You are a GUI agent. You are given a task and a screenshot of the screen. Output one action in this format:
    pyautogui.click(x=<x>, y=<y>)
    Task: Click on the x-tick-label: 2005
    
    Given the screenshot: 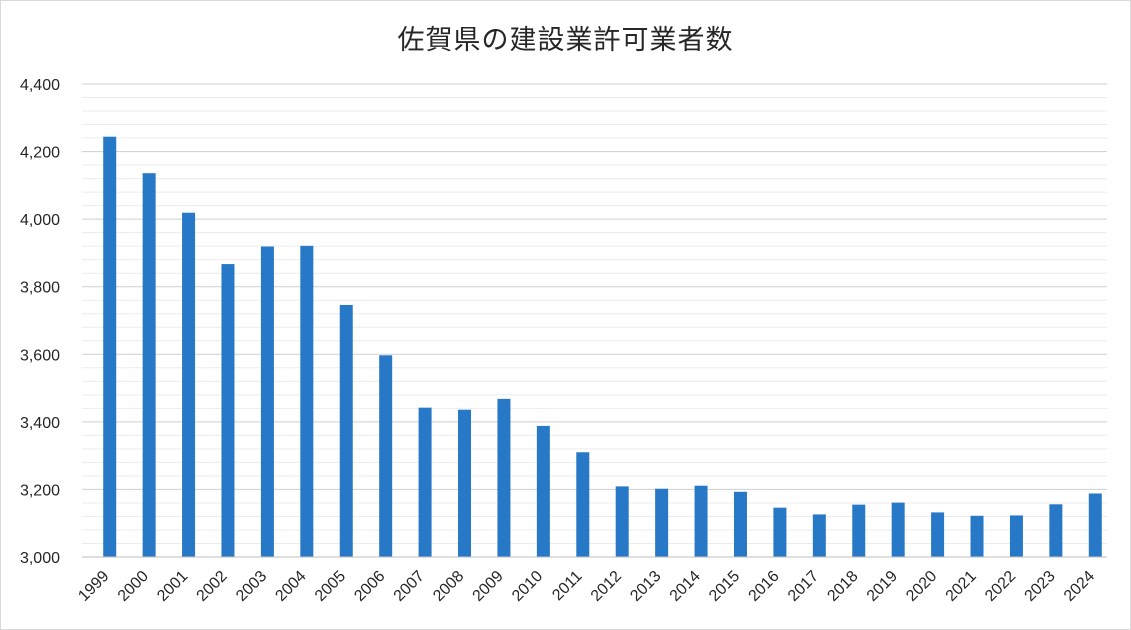 What is the action you would take?
    pyautogui.click(x=330, y=586)
    